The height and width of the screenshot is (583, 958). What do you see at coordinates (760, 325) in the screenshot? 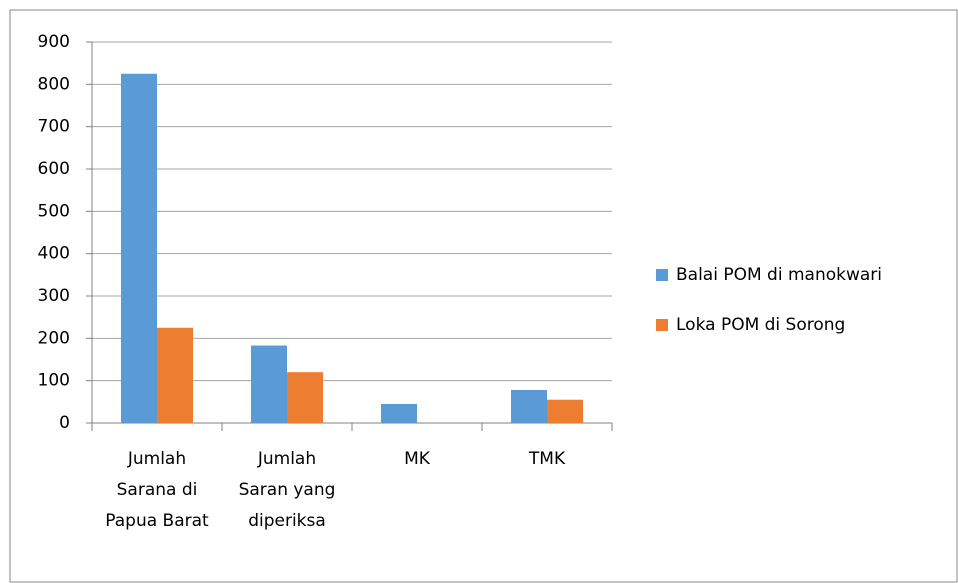
I see `legend-label: Loka POM di Sorong` at bounding box center [760, 325].